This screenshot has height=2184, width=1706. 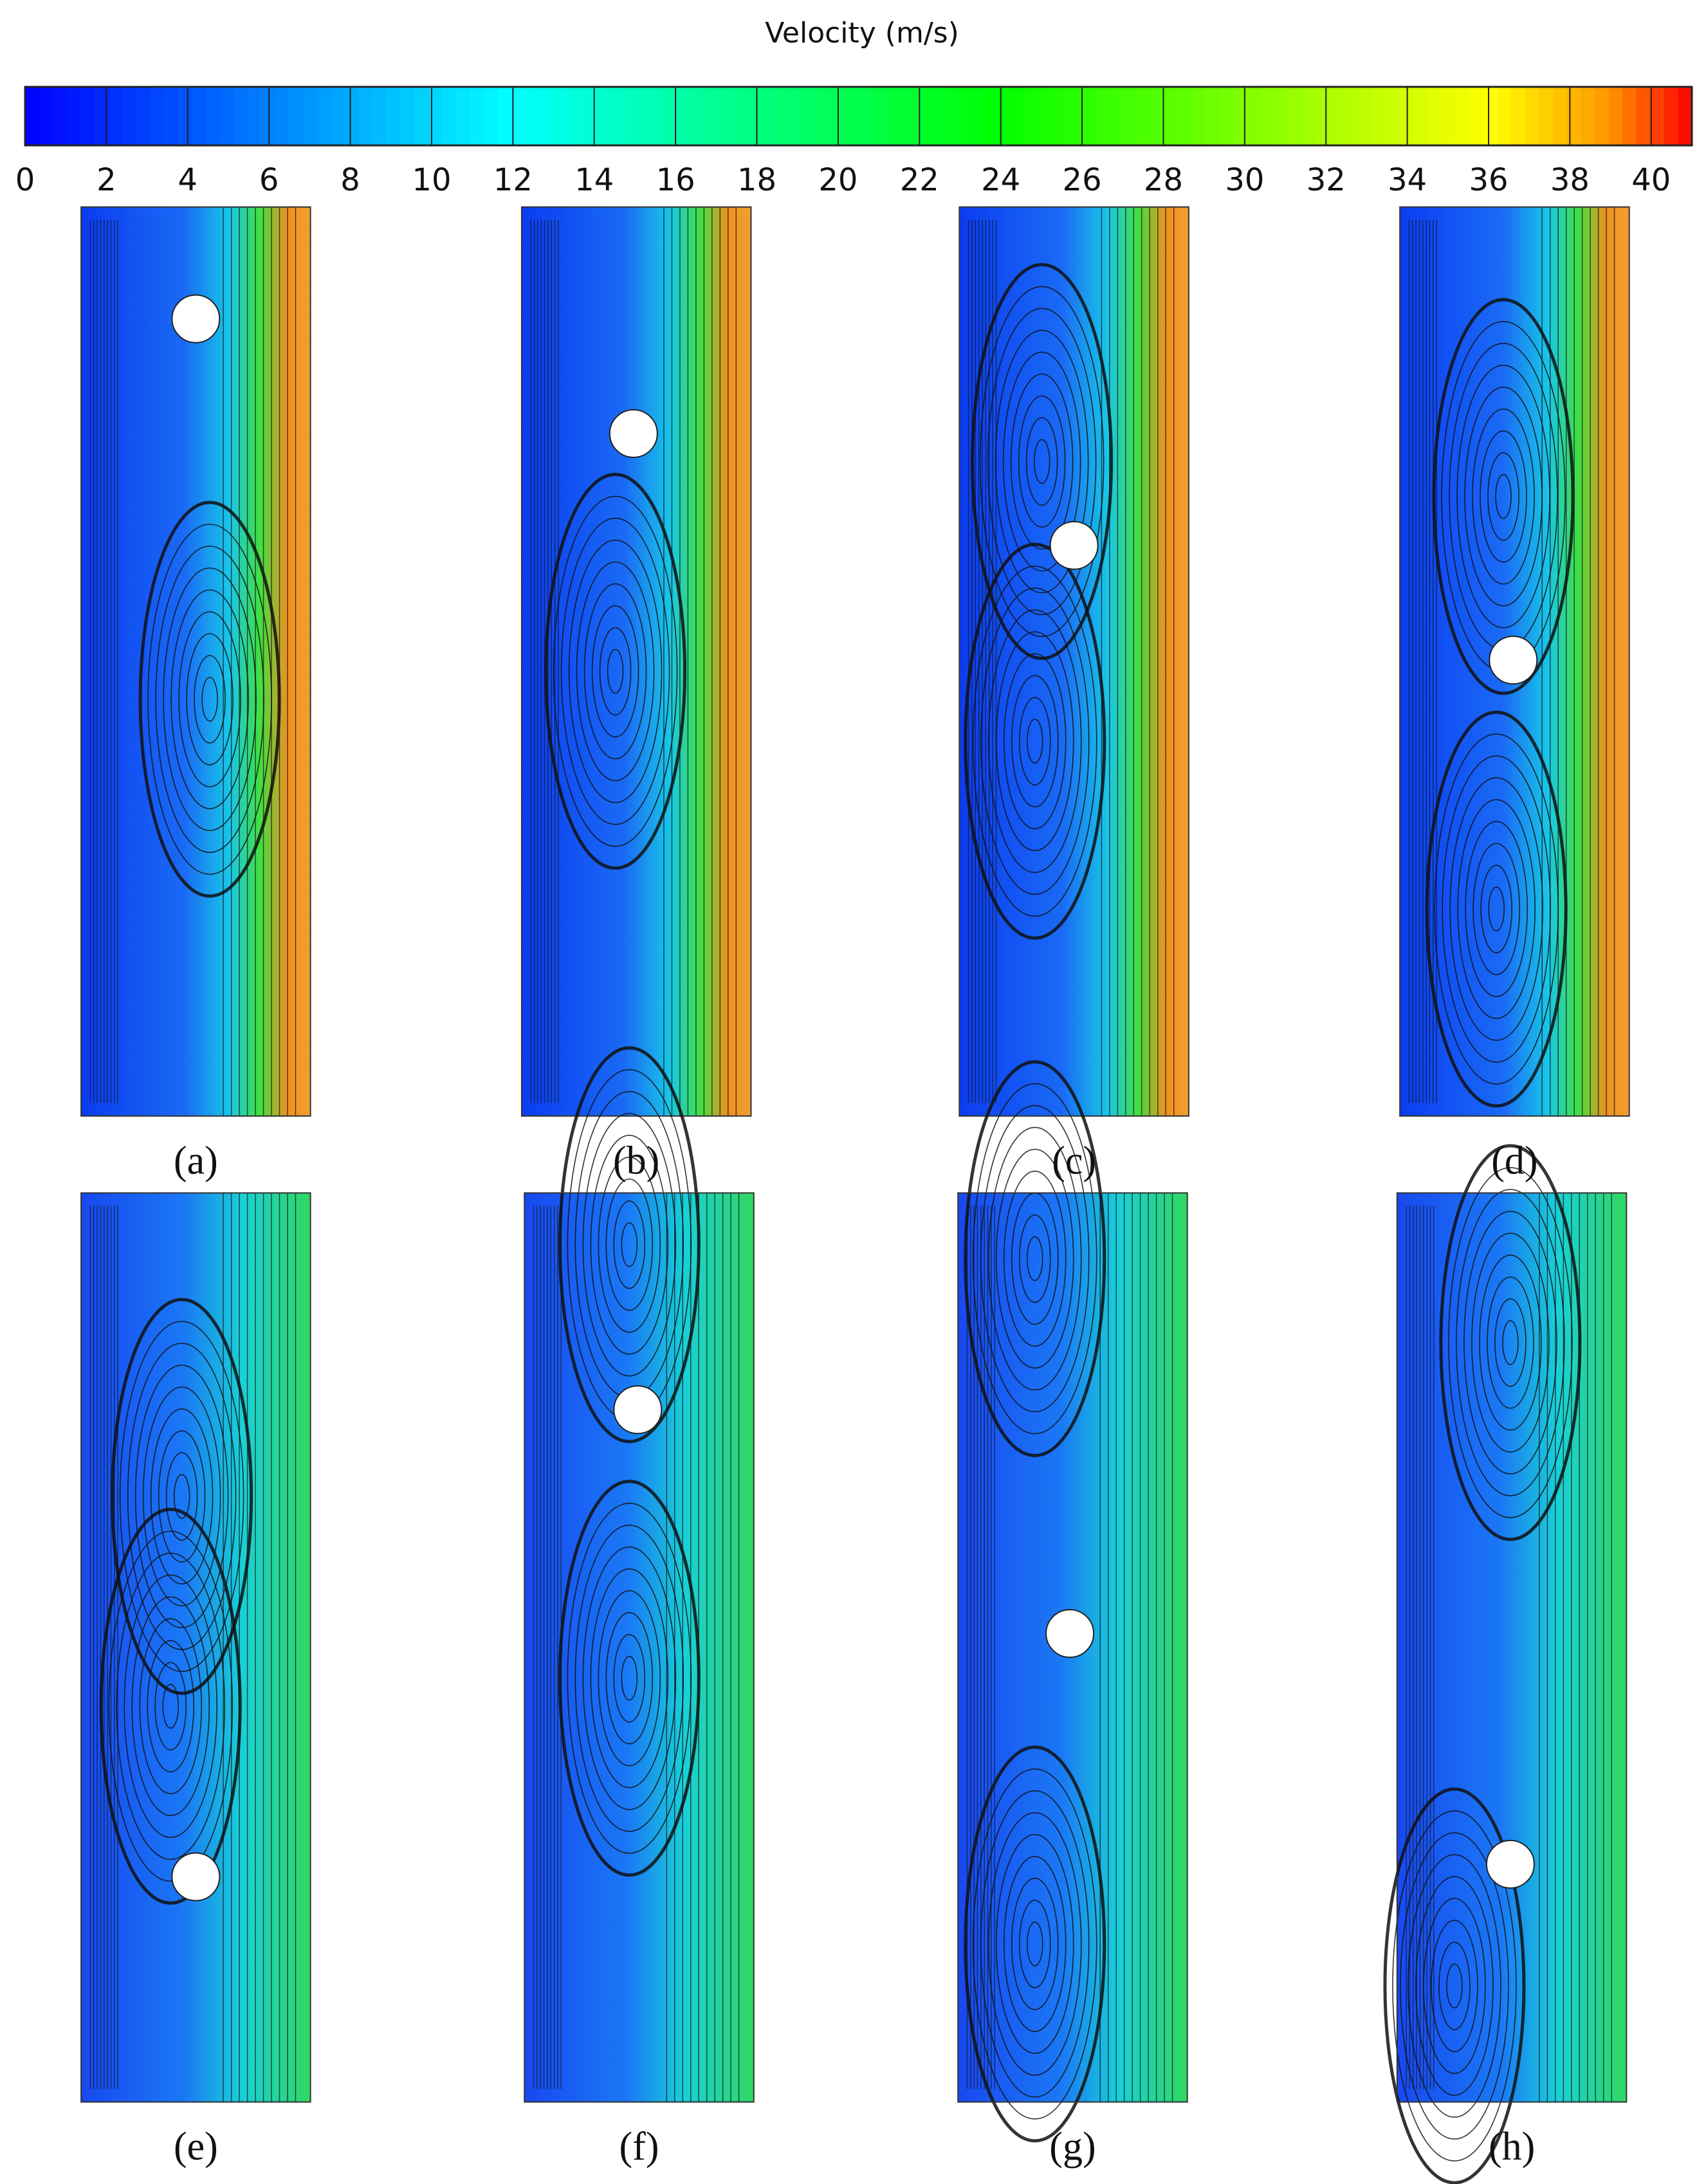 I want to click on panel: (a), so click(x=195, y=694).